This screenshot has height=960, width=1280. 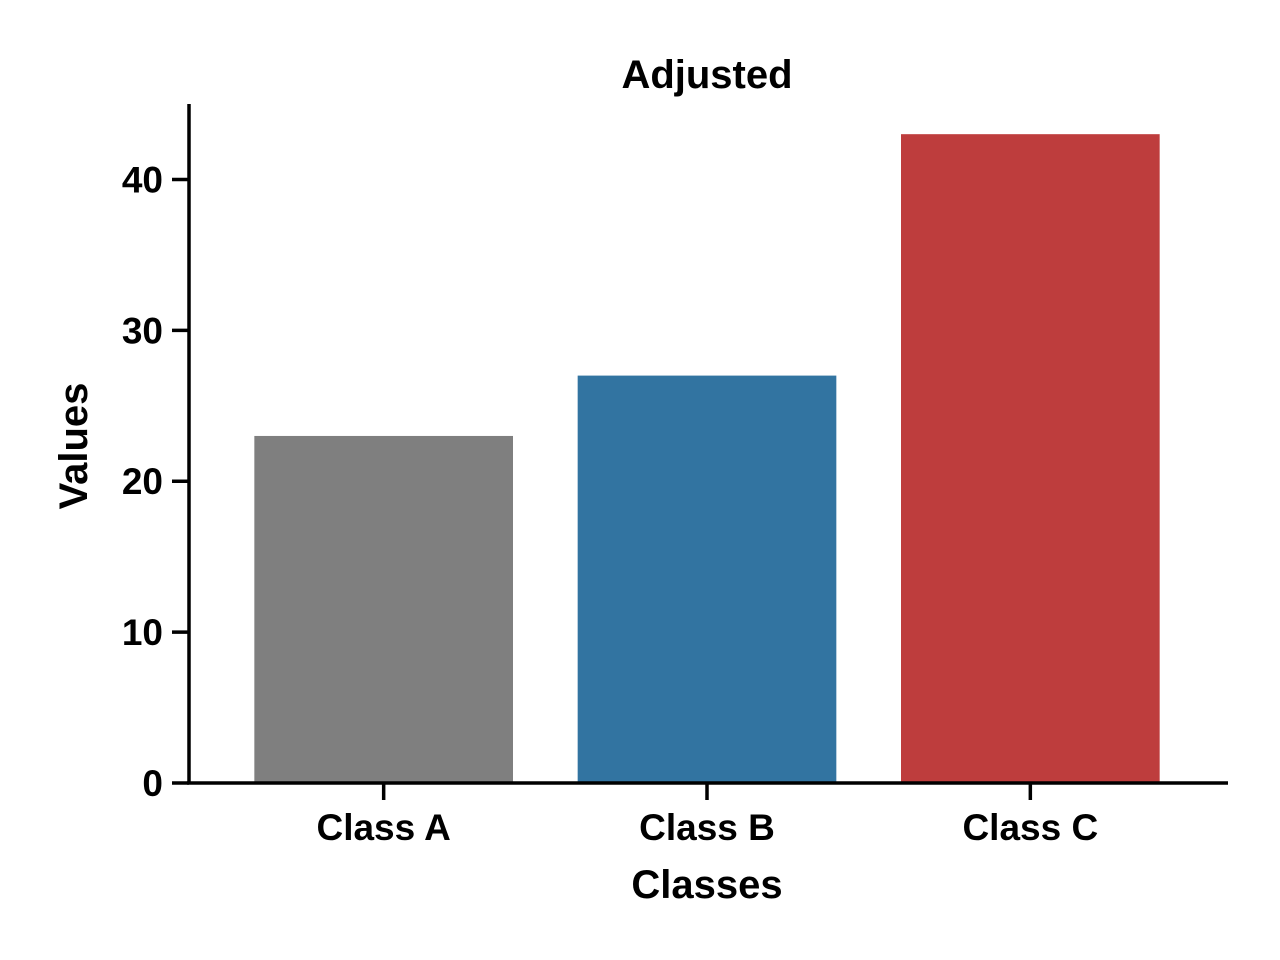 What do you see at coordinates (1030, 827) in the screenshot?
I see `x-tick-label: Class C` at bounding box center [1030, 827].